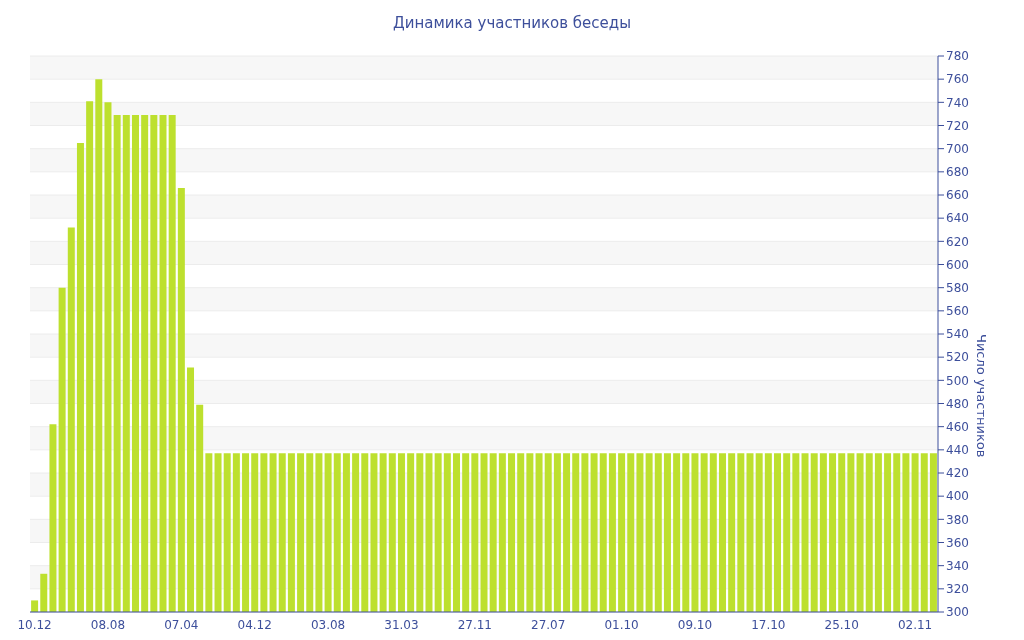 The image size is (1024, 640). What do you see at coordinates (957, 102) in the screenshot?
I see `y-tick-label: 740` at bounding box center [957, 102].